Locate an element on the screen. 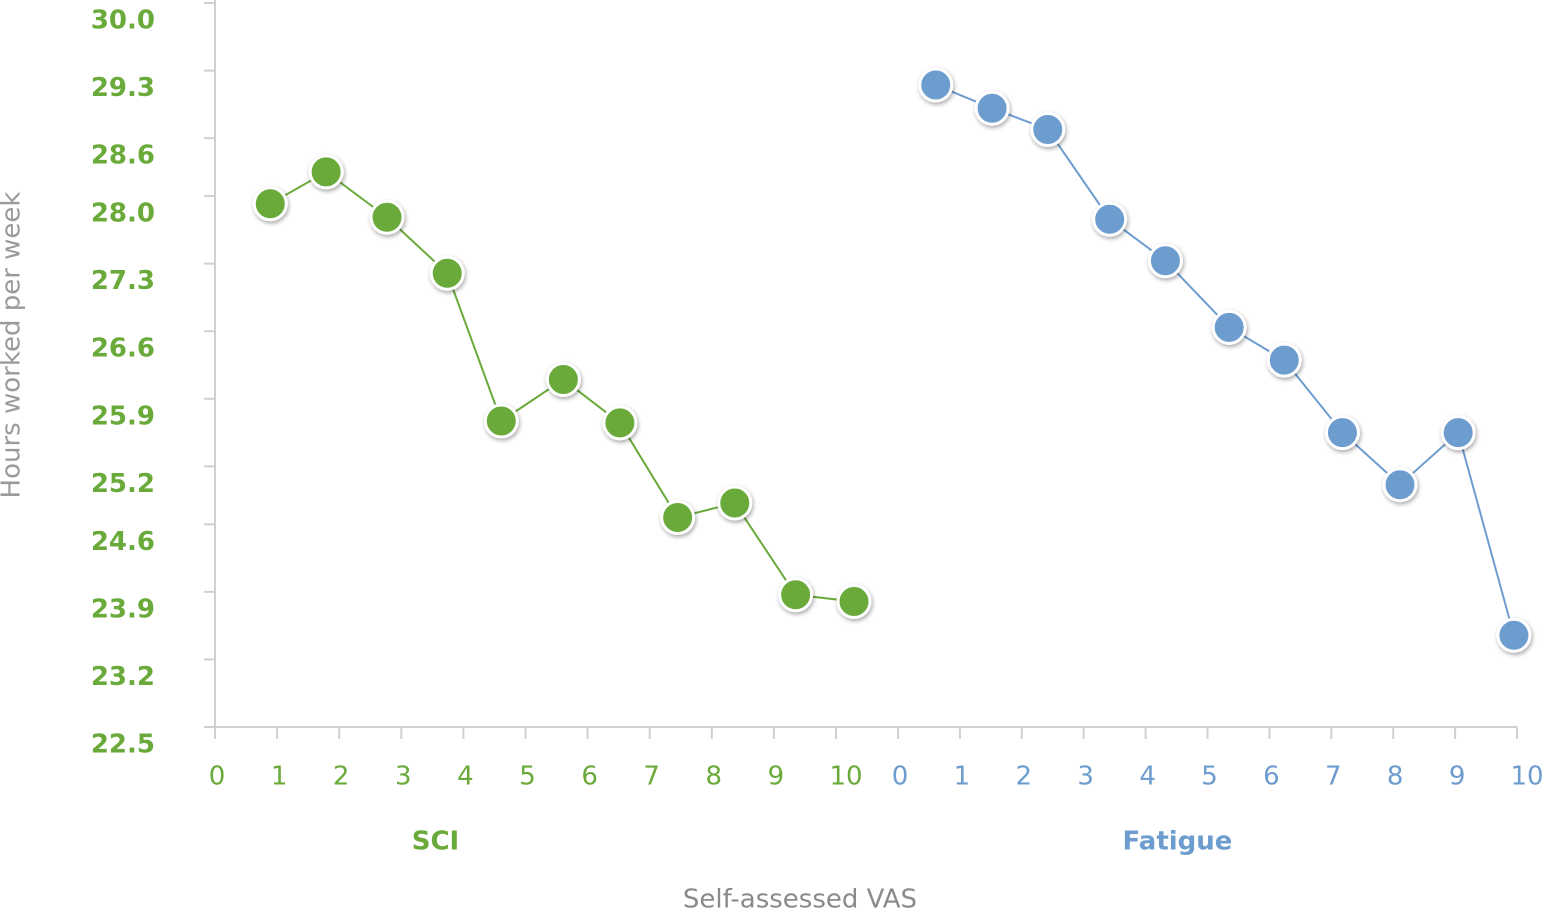 The image size is (1546, 914). y-tick-label: 30.0 is located at coordinates (123, 21).